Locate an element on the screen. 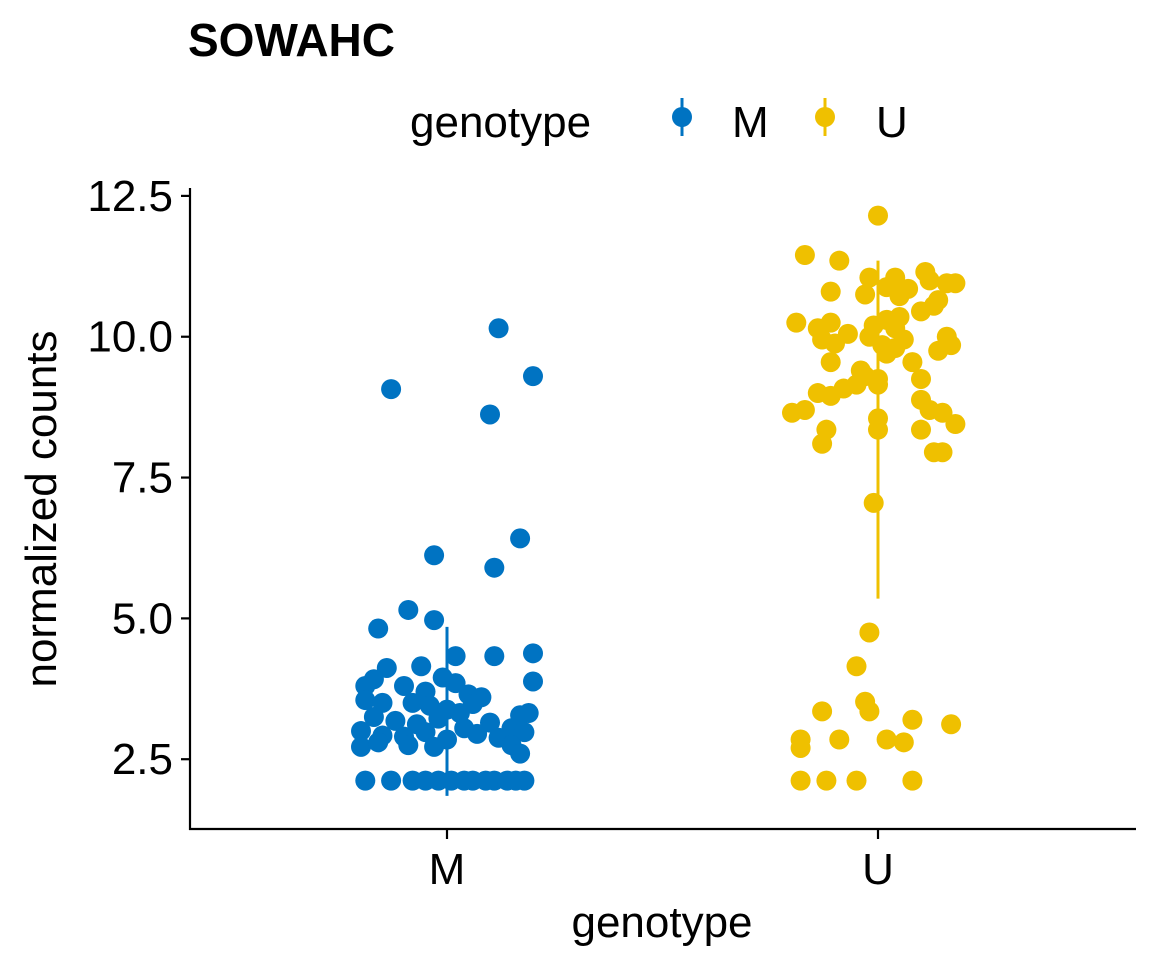 The image size is (1152, 965). chart-title: SOWAHC is located at coordinates (291, 40).